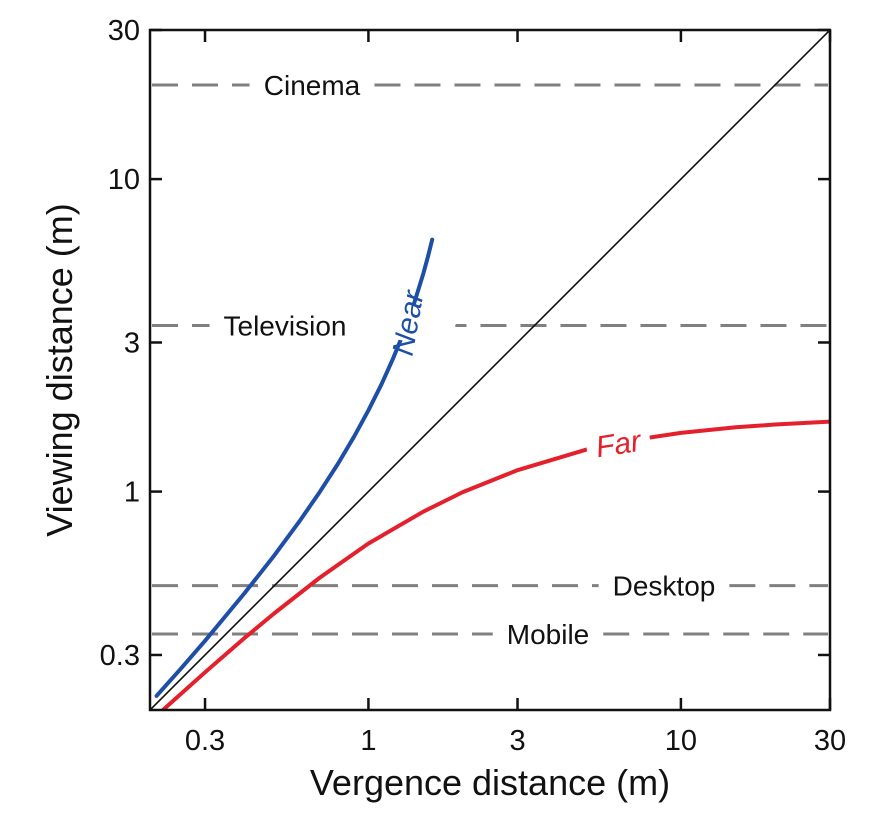 This screenshot has width=888, height=836. What do you see at coordinates (132, 343) in the screenshot?
I see `y-tick-label: 3` at bounding box center [132, 343].